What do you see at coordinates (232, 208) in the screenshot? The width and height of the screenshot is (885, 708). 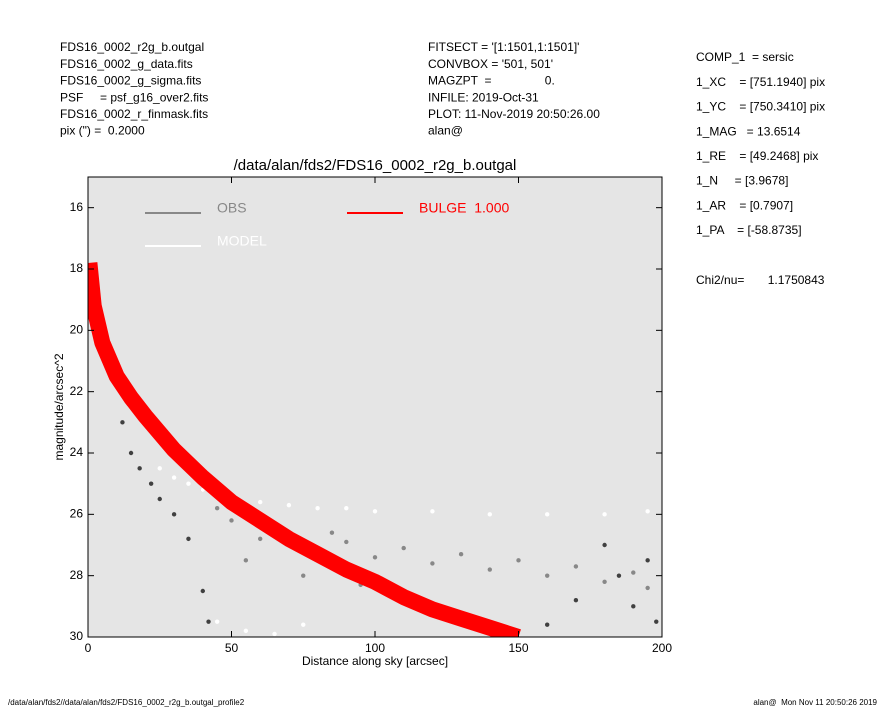 I see `legend-label: OBS` at bounding box center [232, 208].